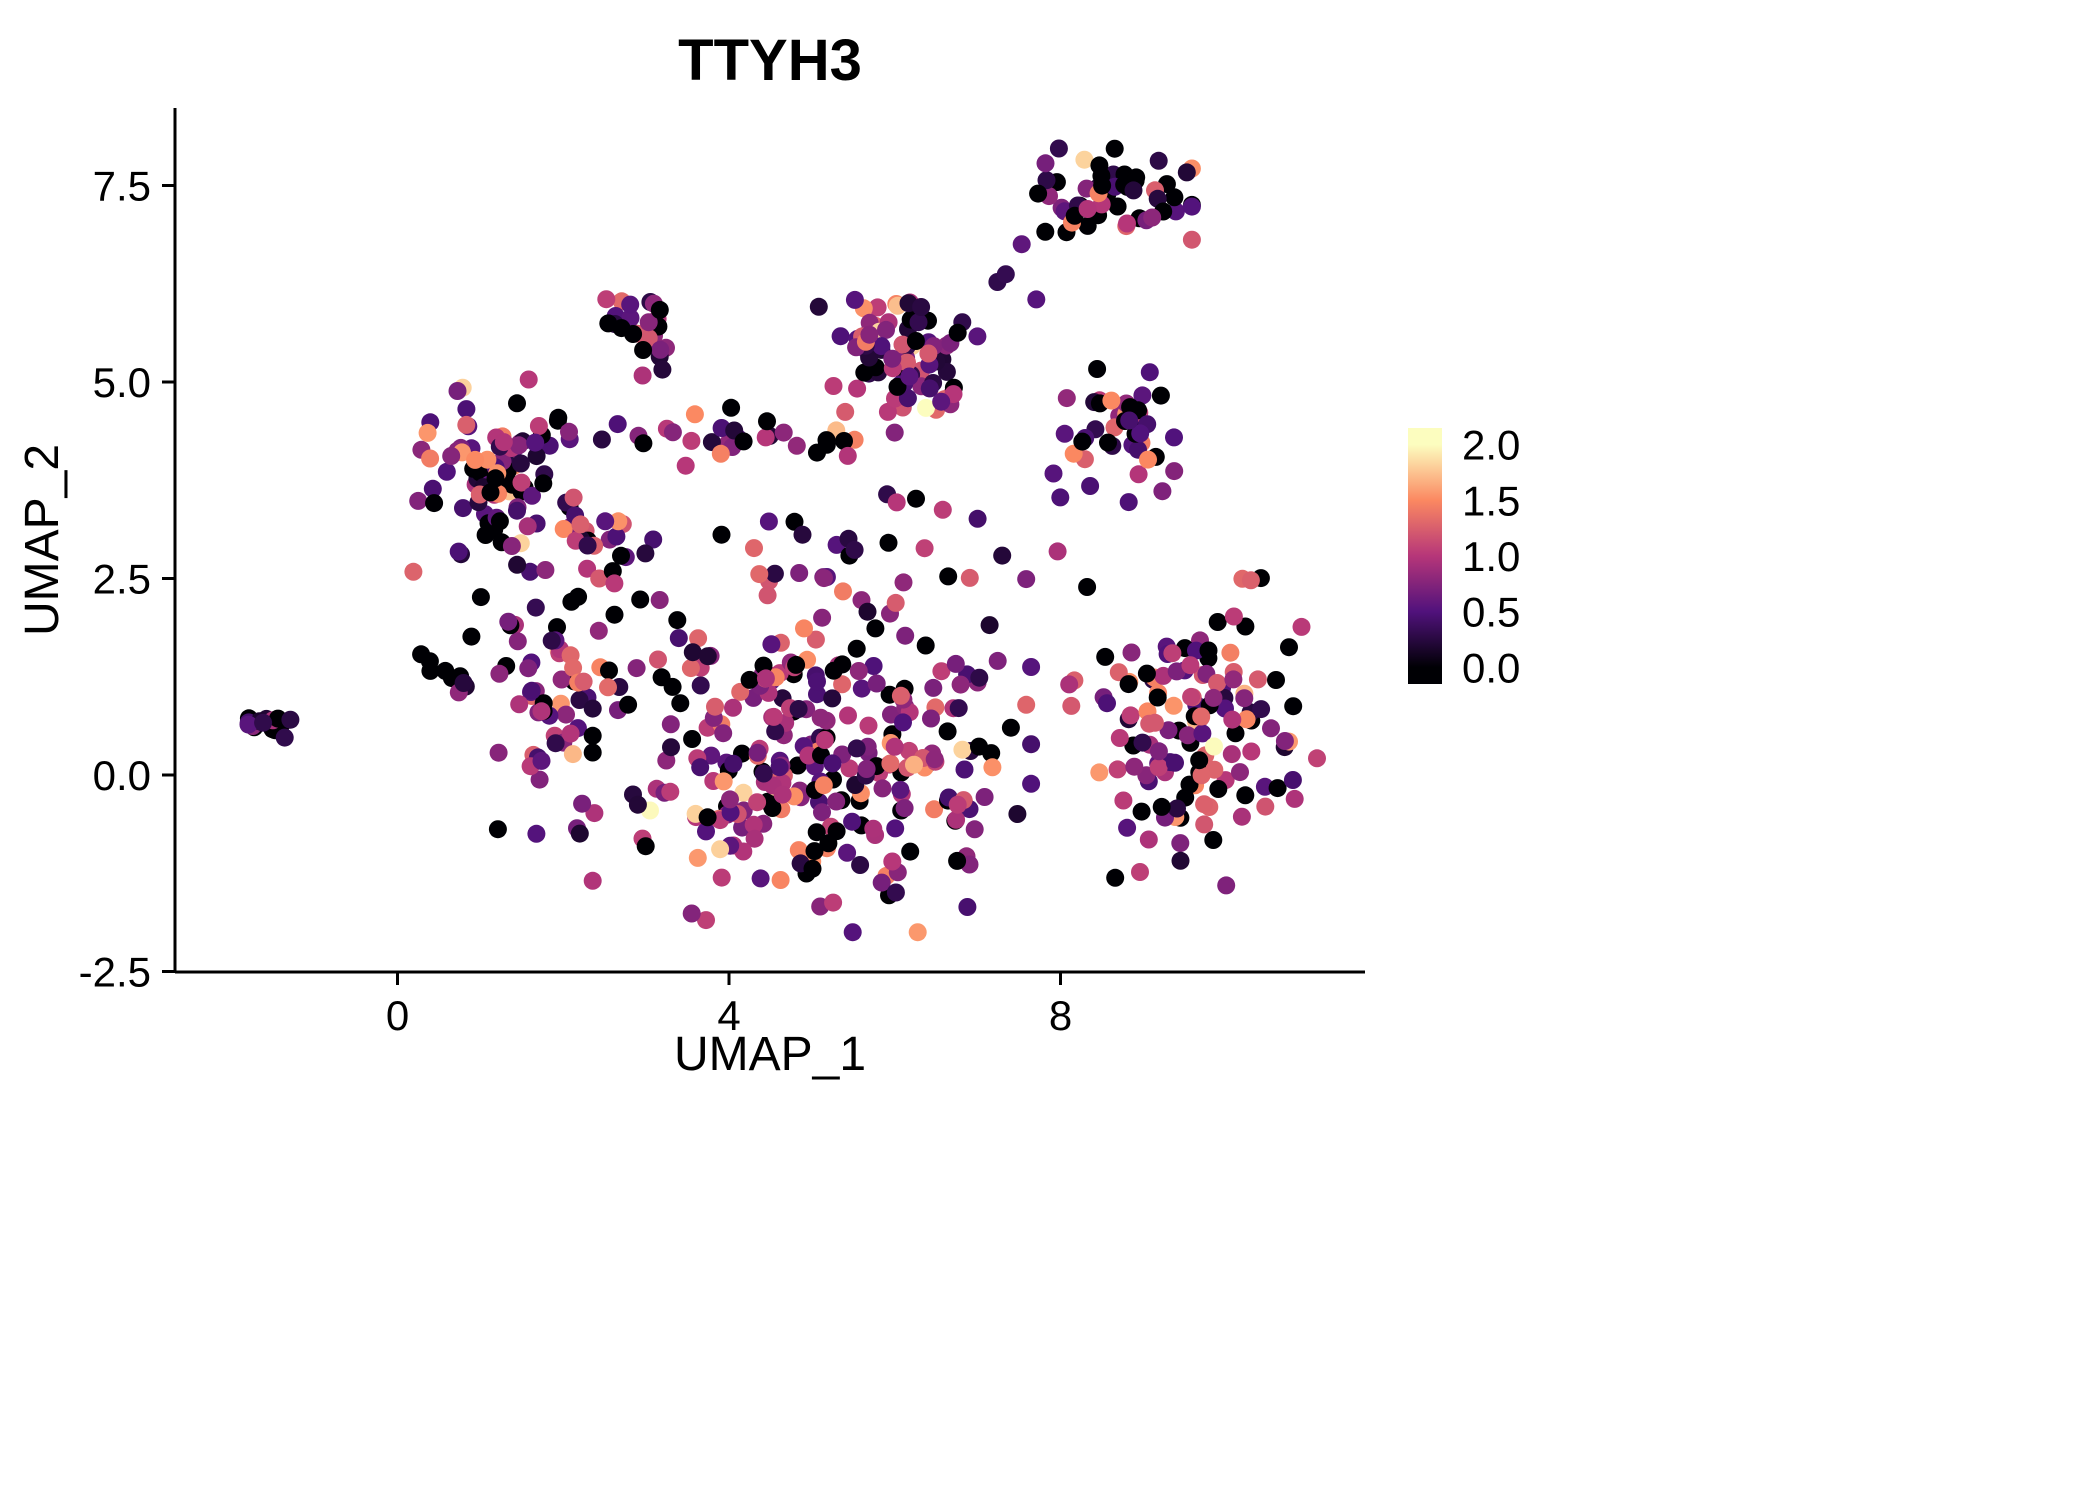 Image resolution: width=2100 pixels, height=1505 pixels. I want to click on colorbar-gradient, so click(1425, 556).